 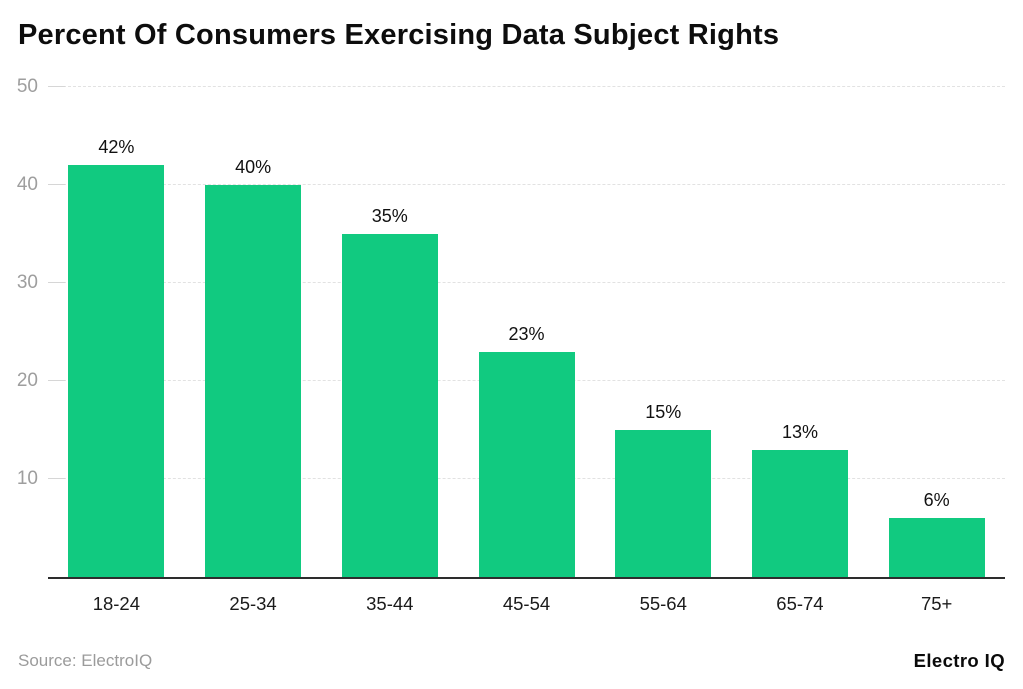 I want to click on x-axis-line, so click(x=526, y=578).